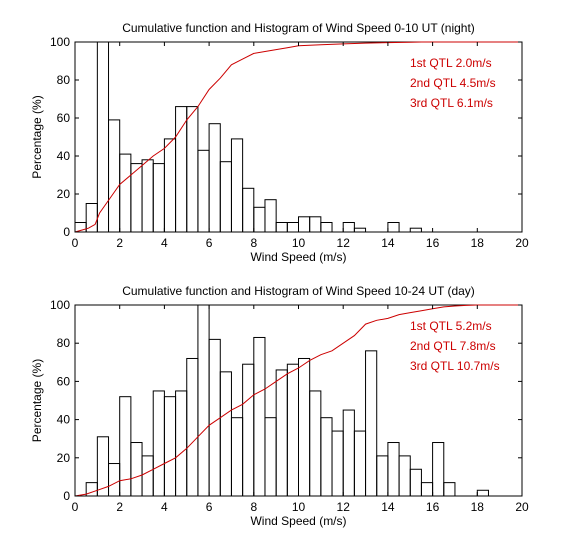  What do you see at coordinates (451, 326) in the screenshot?
I see `quartile-annotation: 1st QTL 5.2m/s` at bounding box center [451, 326].